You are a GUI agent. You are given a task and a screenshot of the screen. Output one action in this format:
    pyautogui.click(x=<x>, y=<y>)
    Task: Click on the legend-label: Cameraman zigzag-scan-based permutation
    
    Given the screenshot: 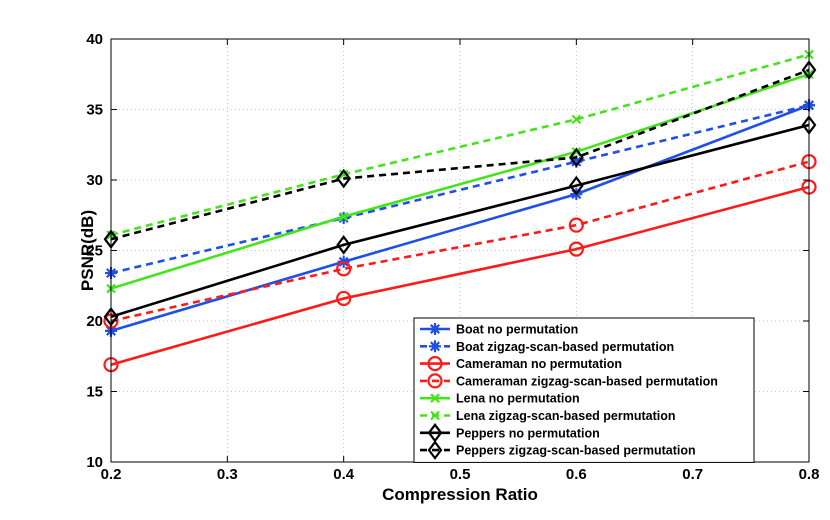 What is the action you would take?
    pyautogui.click(x=587, y=381)
    